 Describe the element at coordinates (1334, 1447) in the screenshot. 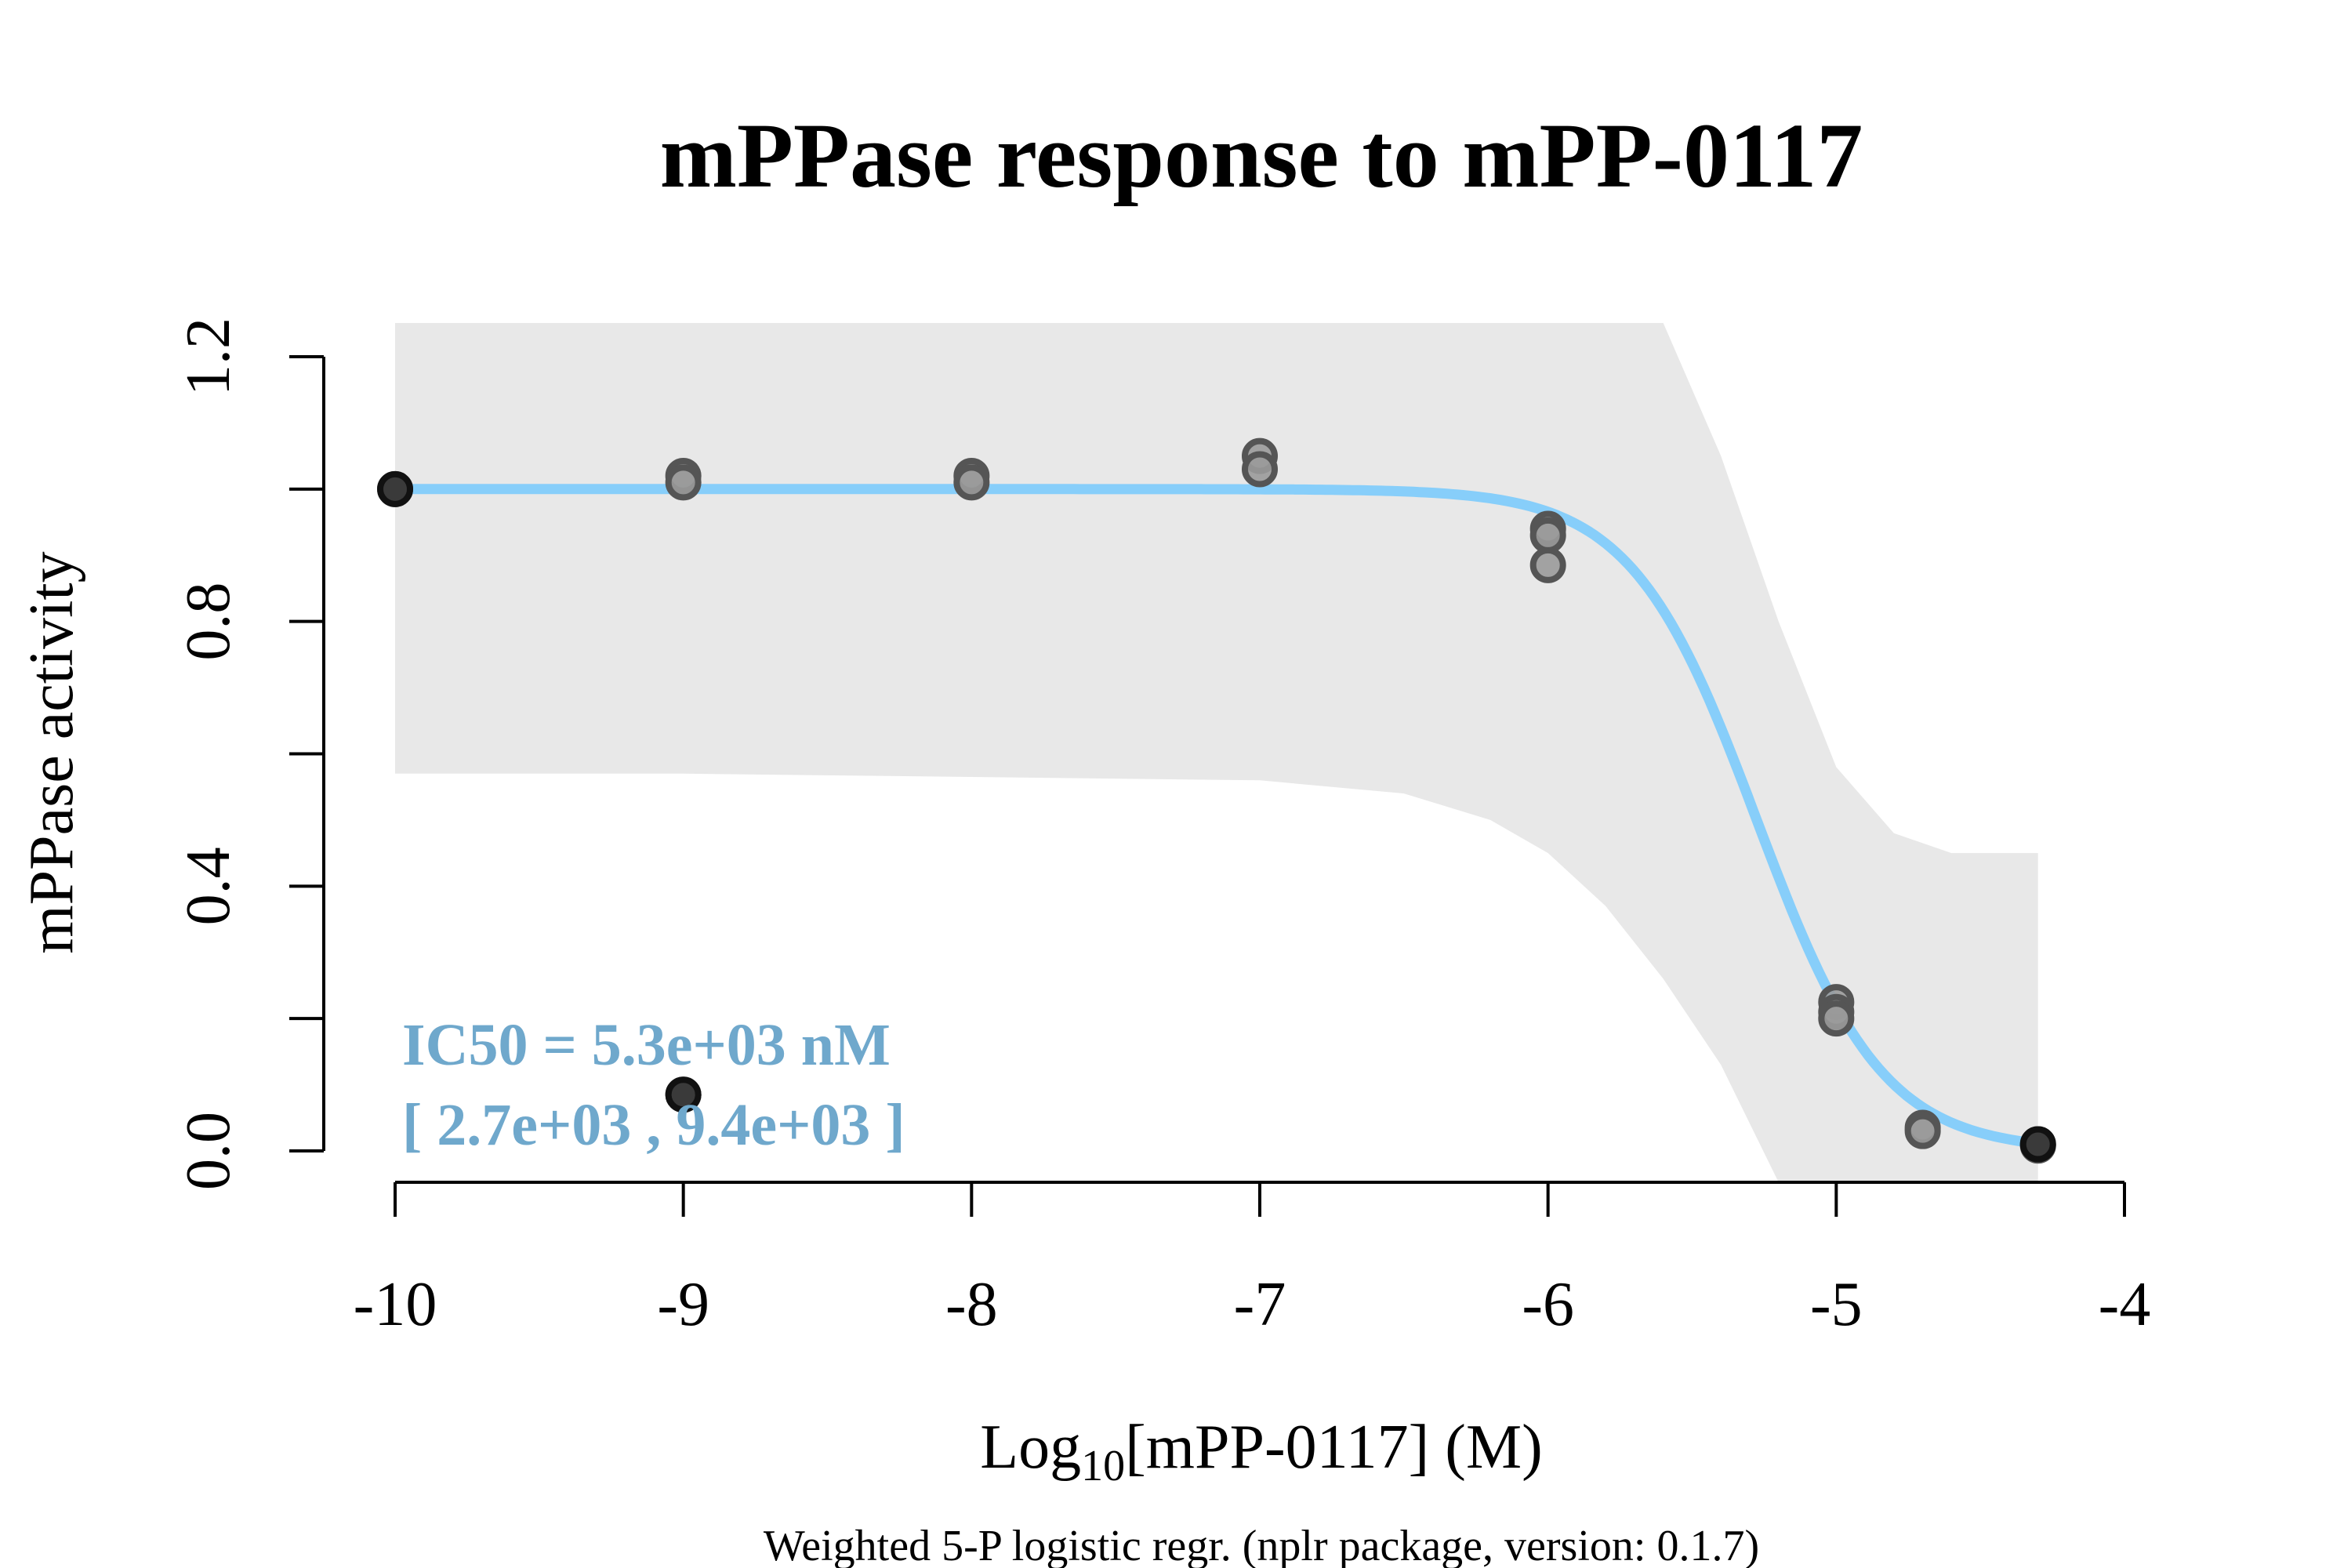

I see `x-axis-label-suffix: [mPP-0117] (M)` at that location.